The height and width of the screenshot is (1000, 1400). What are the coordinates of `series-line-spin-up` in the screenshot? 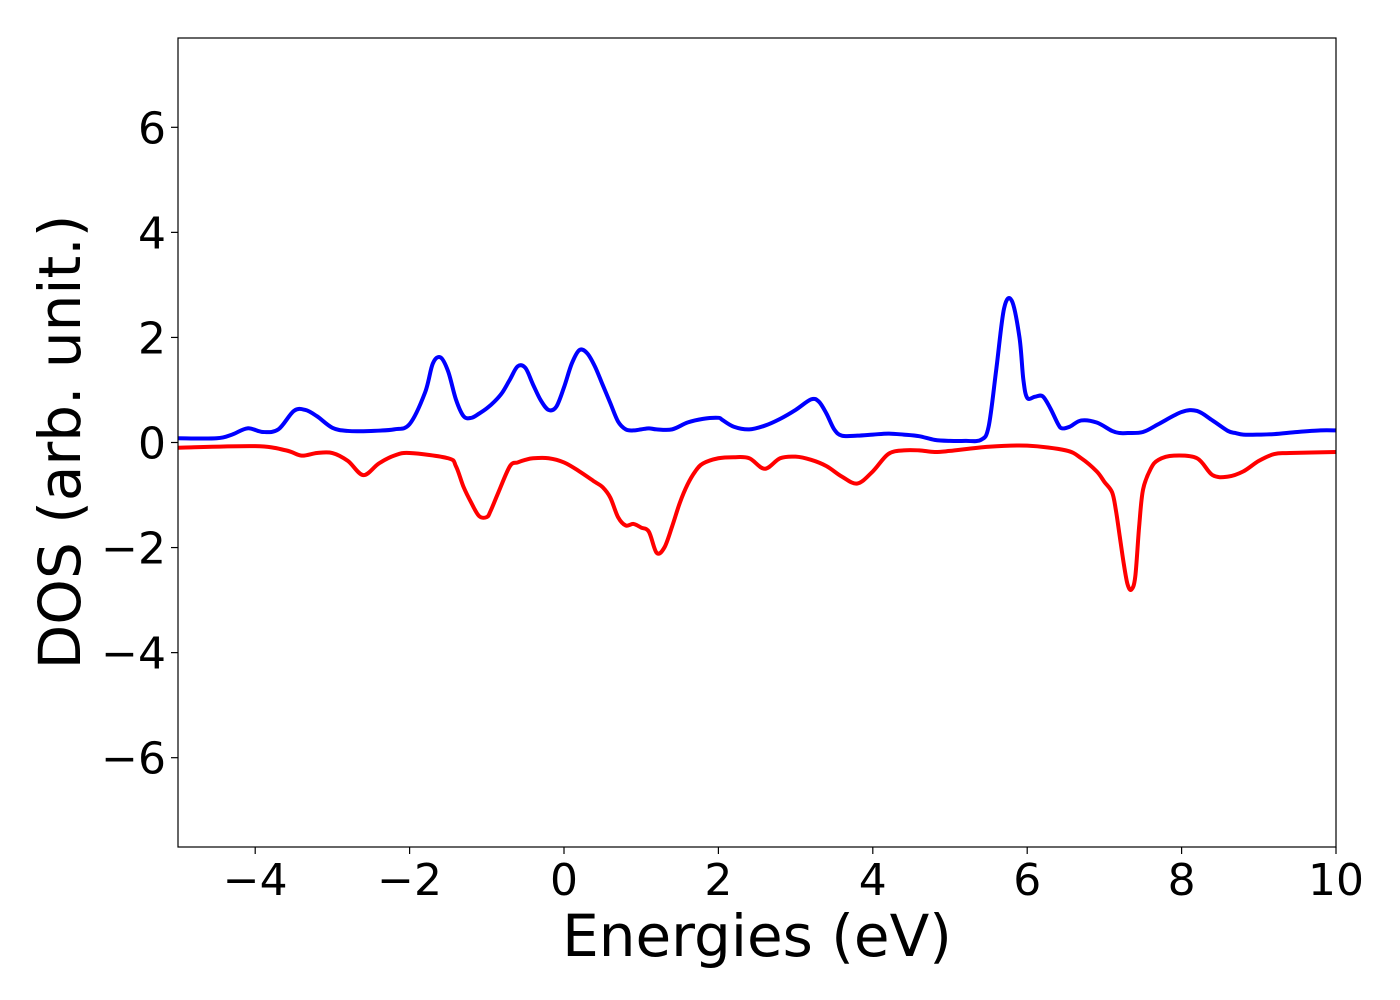 It's located at (757, 370).